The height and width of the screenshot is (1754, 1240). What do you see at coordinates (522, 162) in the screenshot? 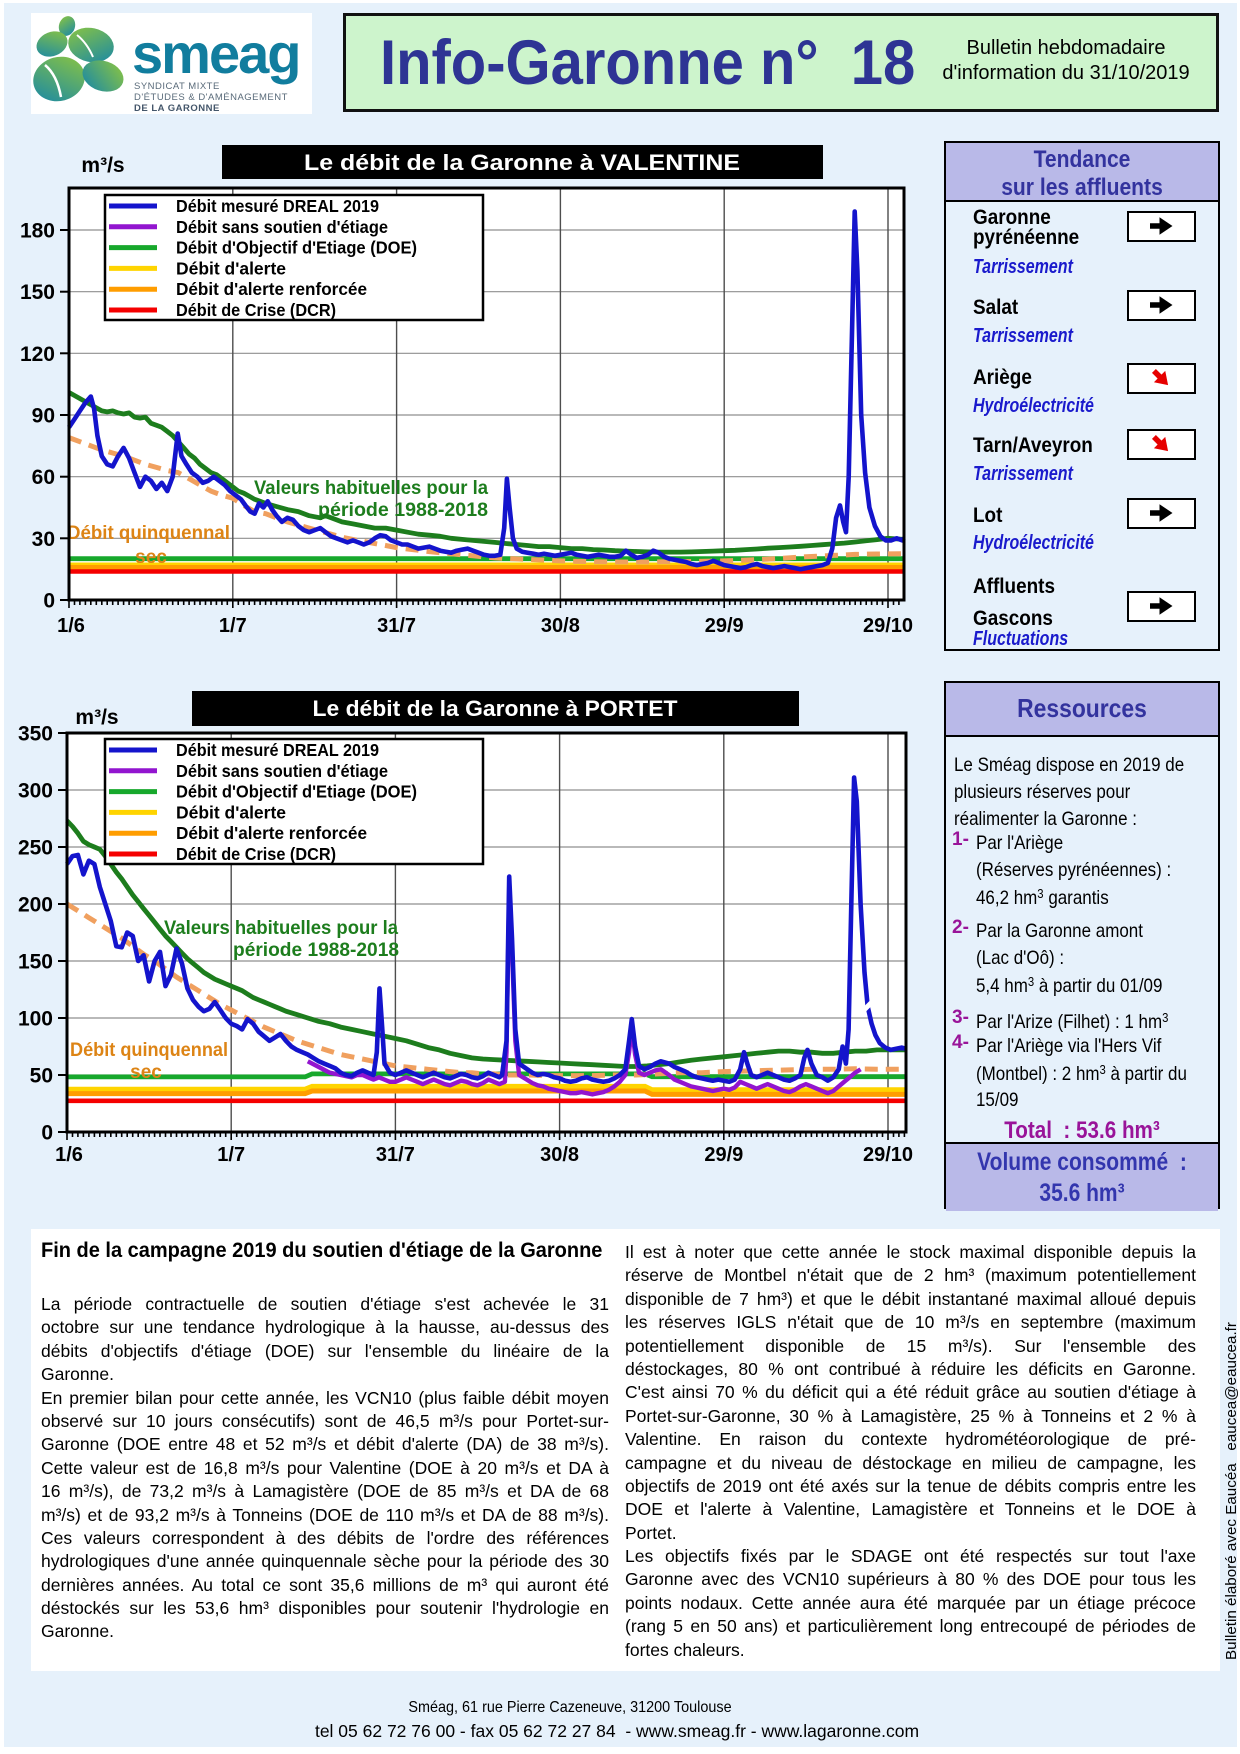
I see `svg-text:Le débit de la Garonne à VALEN: Le débit de la Garonne à VALENTINE` at bounding box center [522, 162].